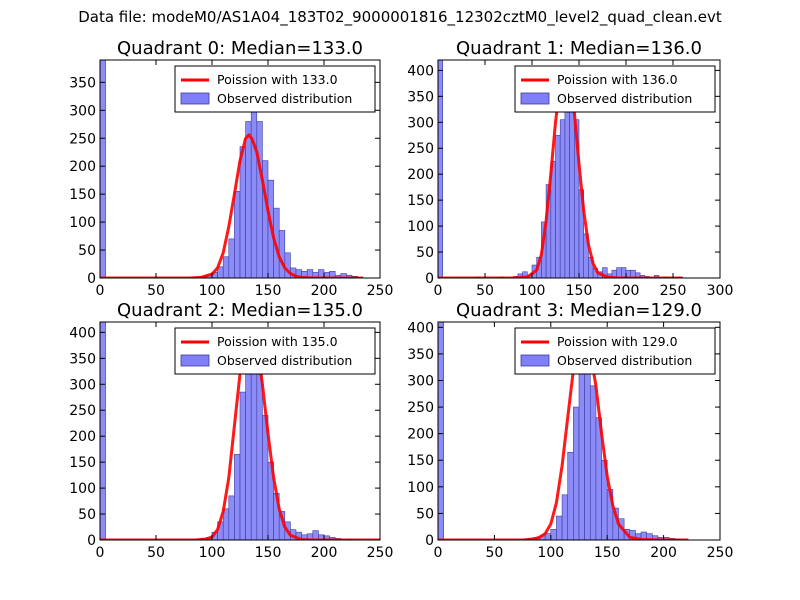 Image resolution: width=800 pixels, height=600 pixels. I want to click on legend-line-label: Poission with 136.0, so click(617, 79).